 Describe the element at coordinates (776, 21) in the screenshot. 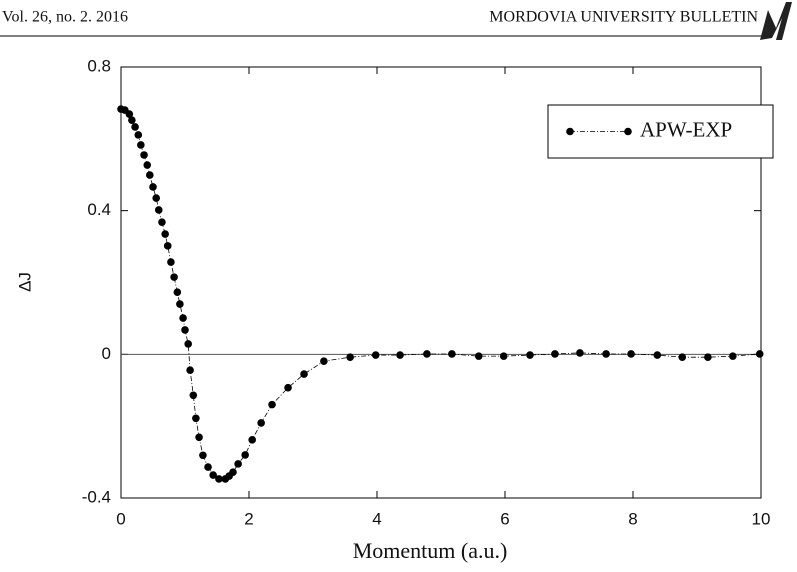

I see `logo` at that location.